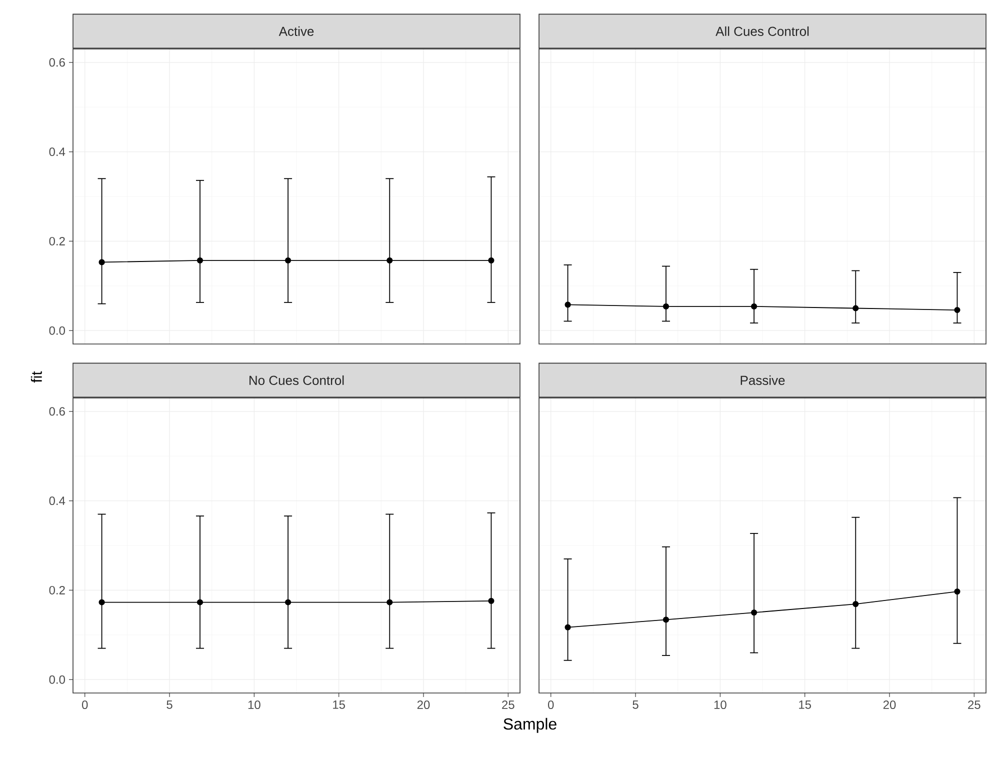 The height and width of the screenshot is (758, 990). What do you see at coordinates (36, 377) in the screenshot?
I see `y-axis-title: fit` at bounding box center [36, 377].